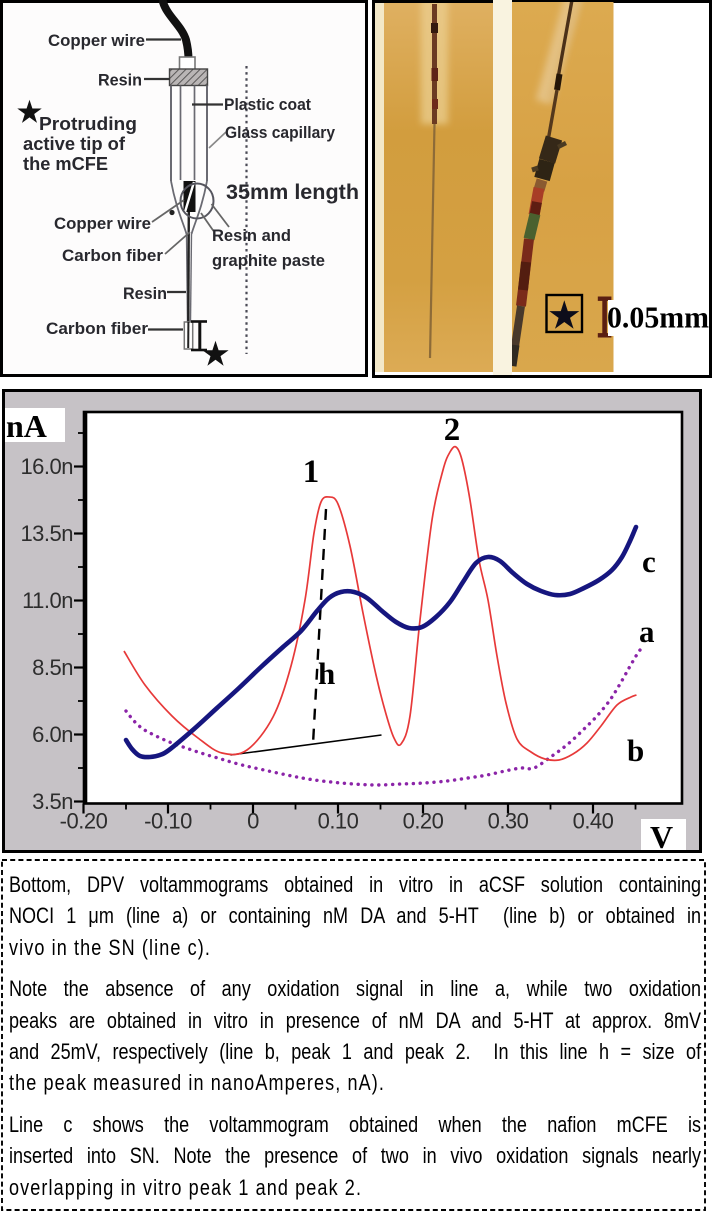  Describe the element at coordinates (311, 472) in the screenshot. I see `svg-text: 1` at that location.